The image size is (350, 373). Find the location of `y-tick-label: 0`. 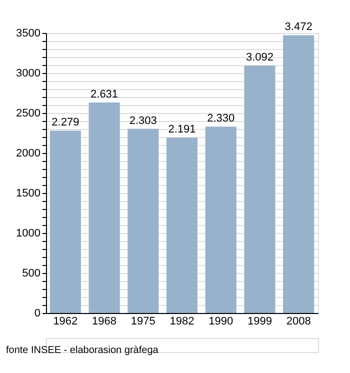

y-tick-label: 0 is located at coordinates (37, 314).